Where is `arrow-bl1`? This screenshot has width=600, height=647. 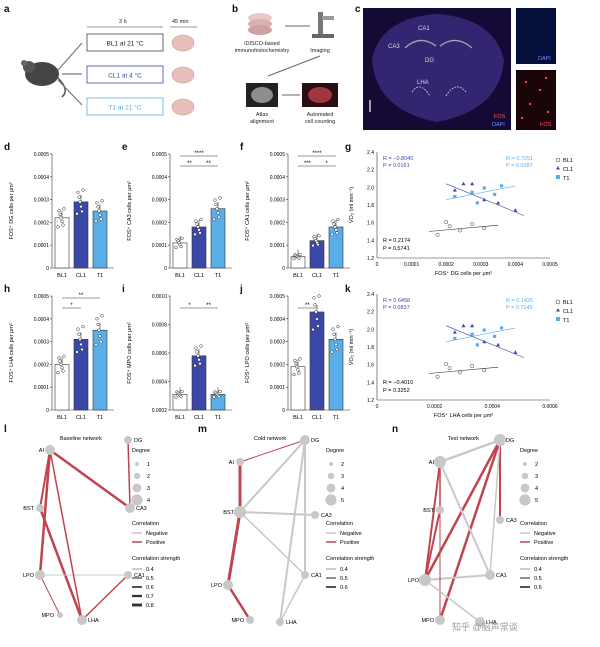 arrow-bl1 is located at coordinates (70, 56).